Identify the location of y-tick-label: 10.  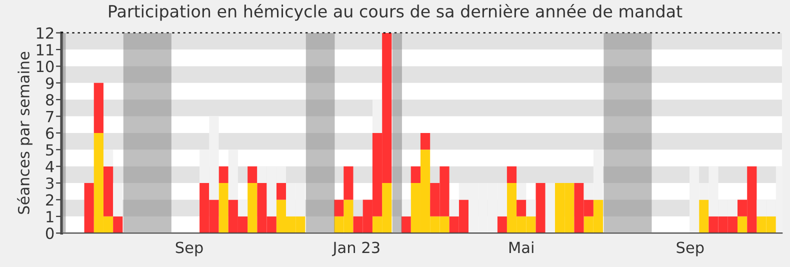
(45, 66).